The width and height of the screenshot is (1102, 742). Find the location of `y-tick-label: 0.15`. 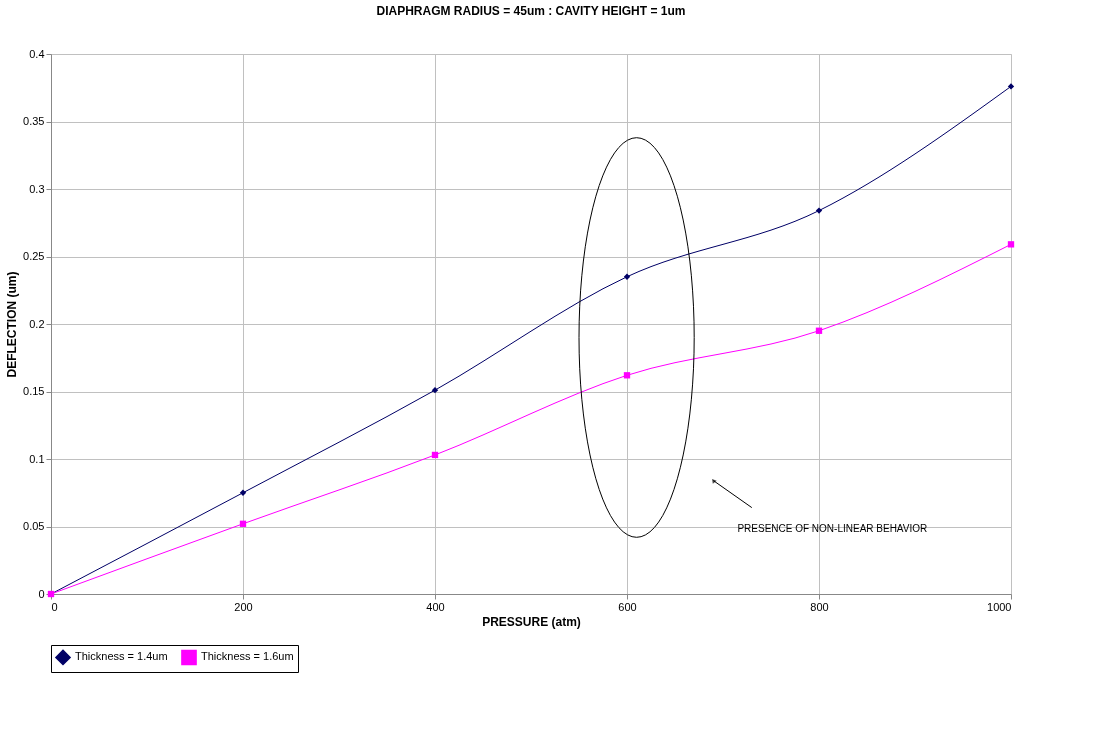

y-tick-label: 0.15 is located at coordinates (34, 391).